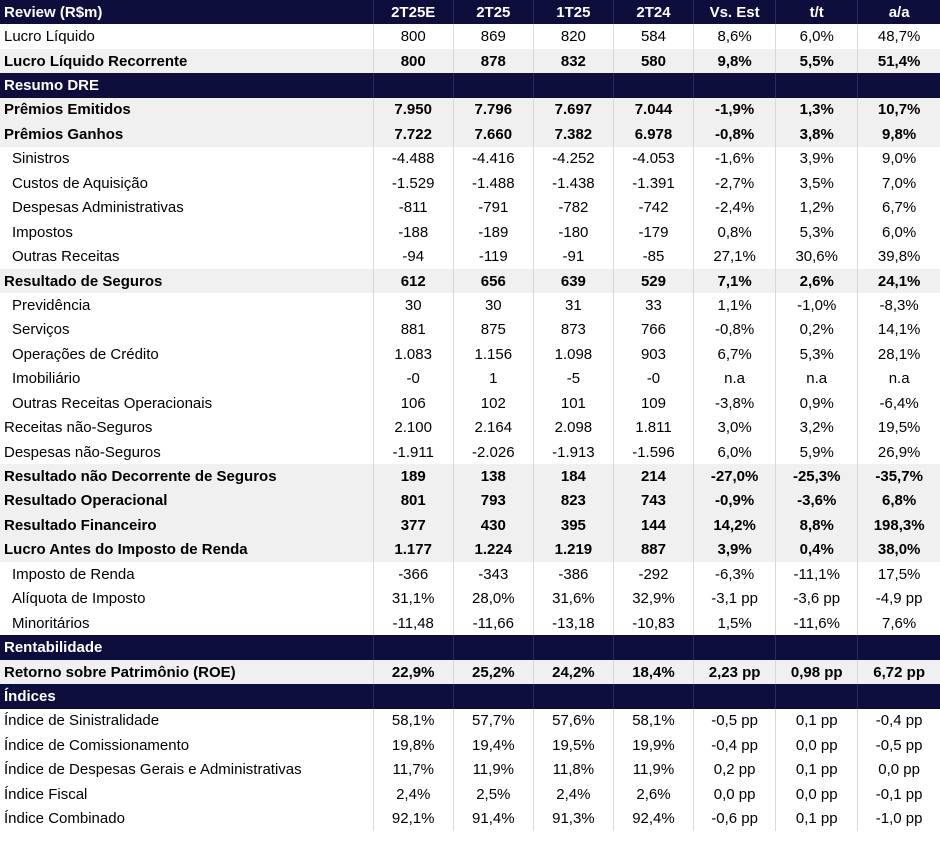 Image resolution: width=940 pixels, height=866 pixels. What do you see at coordinates (898, 452) in the screenshot?
I see `value-cell: 26,9%` at bounding box center [898, 452].